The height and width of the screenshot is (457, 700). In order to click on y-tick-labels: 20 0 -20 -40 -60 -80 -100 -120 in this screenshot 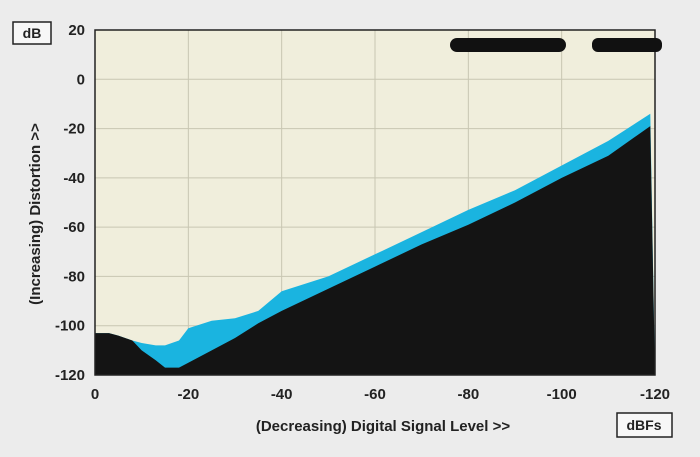, I will do `click(70, 203)`.